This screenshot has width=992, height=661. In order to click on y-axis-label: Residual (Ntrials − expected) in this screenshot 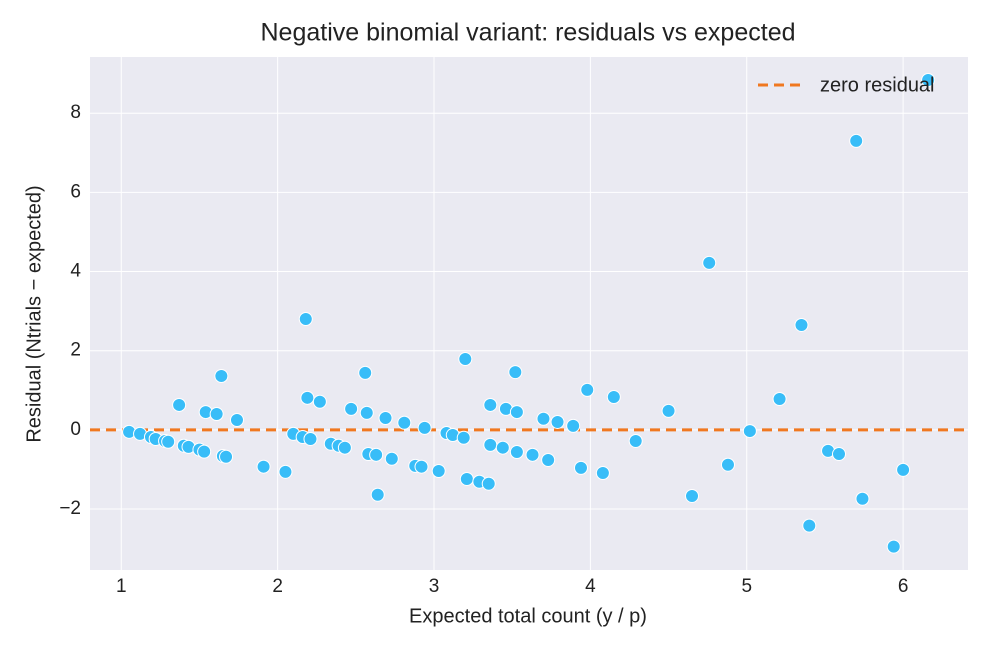, I will do `click(34, 313)`.